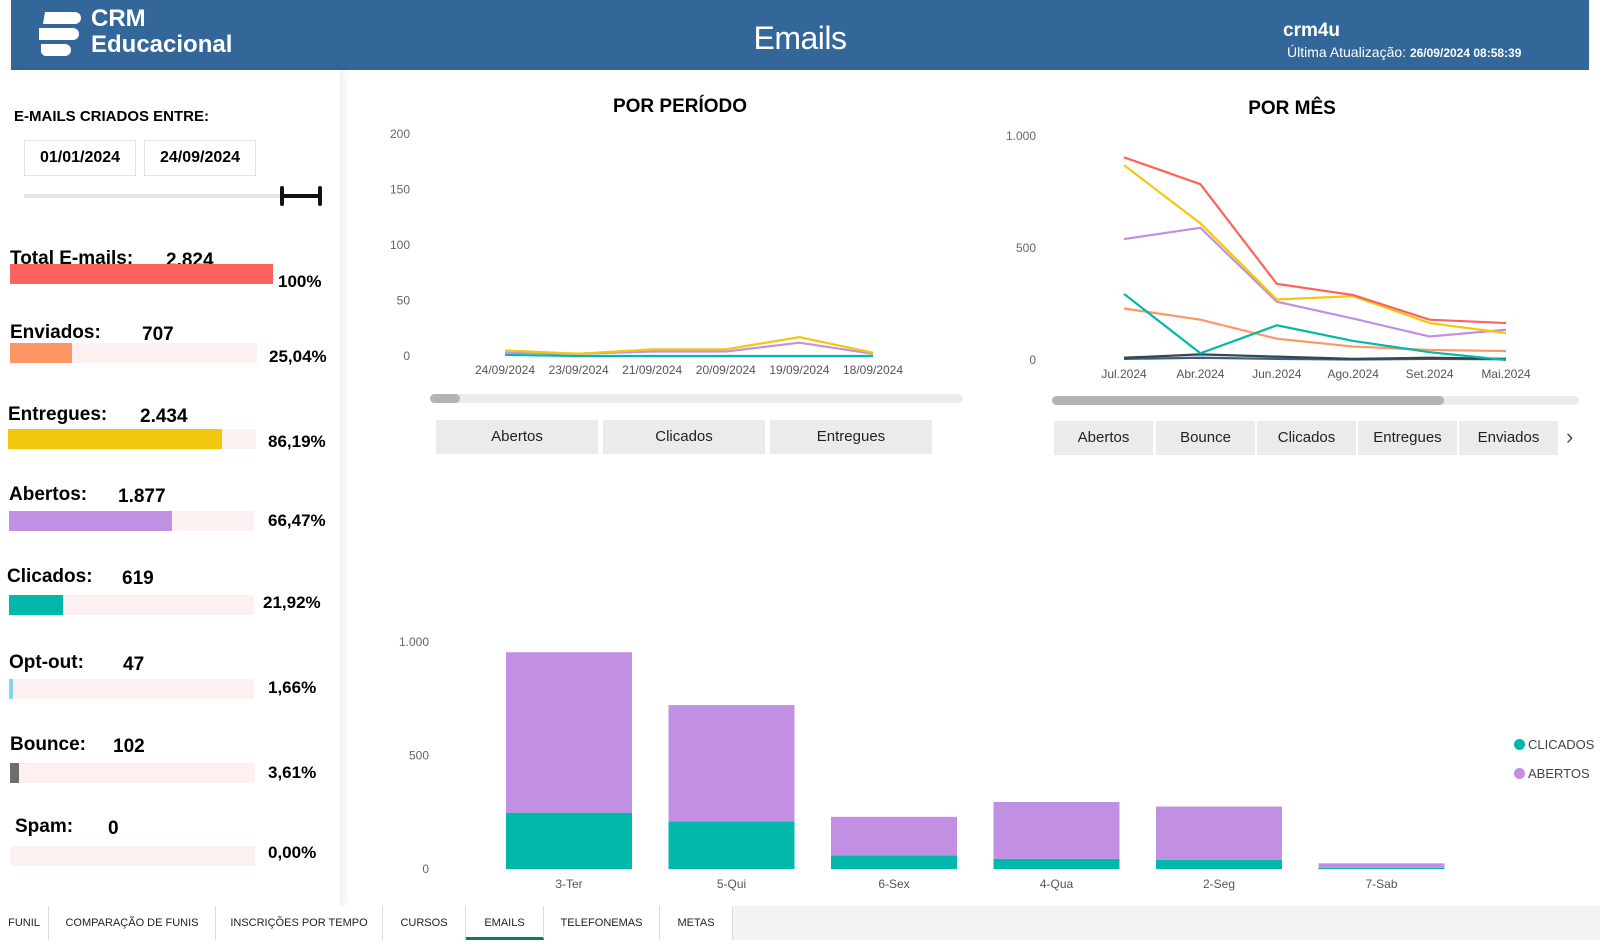 The image size is (1600, 944). What do you see at coordinates (696, 923) in the screenshot?
I see `tab-metas: METAS` at bounding box center [696, 923].